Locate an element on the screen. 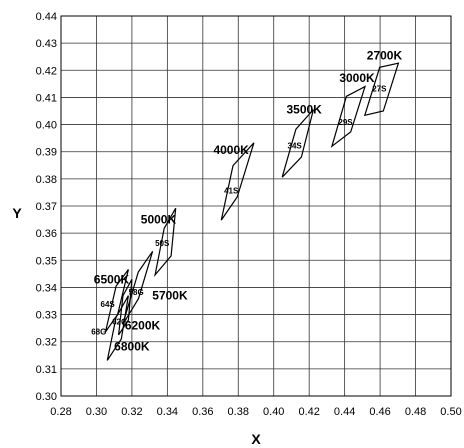 The width and height of the screenshot is (464, 448). cct-label: 5700K is located at coordinates (170, 295).